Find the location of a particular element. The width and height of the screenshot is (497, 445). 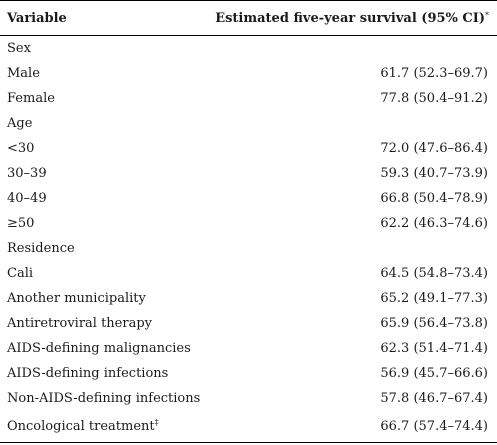

row-label: Oncological treatment‡ is located at coordinates (83, 426).